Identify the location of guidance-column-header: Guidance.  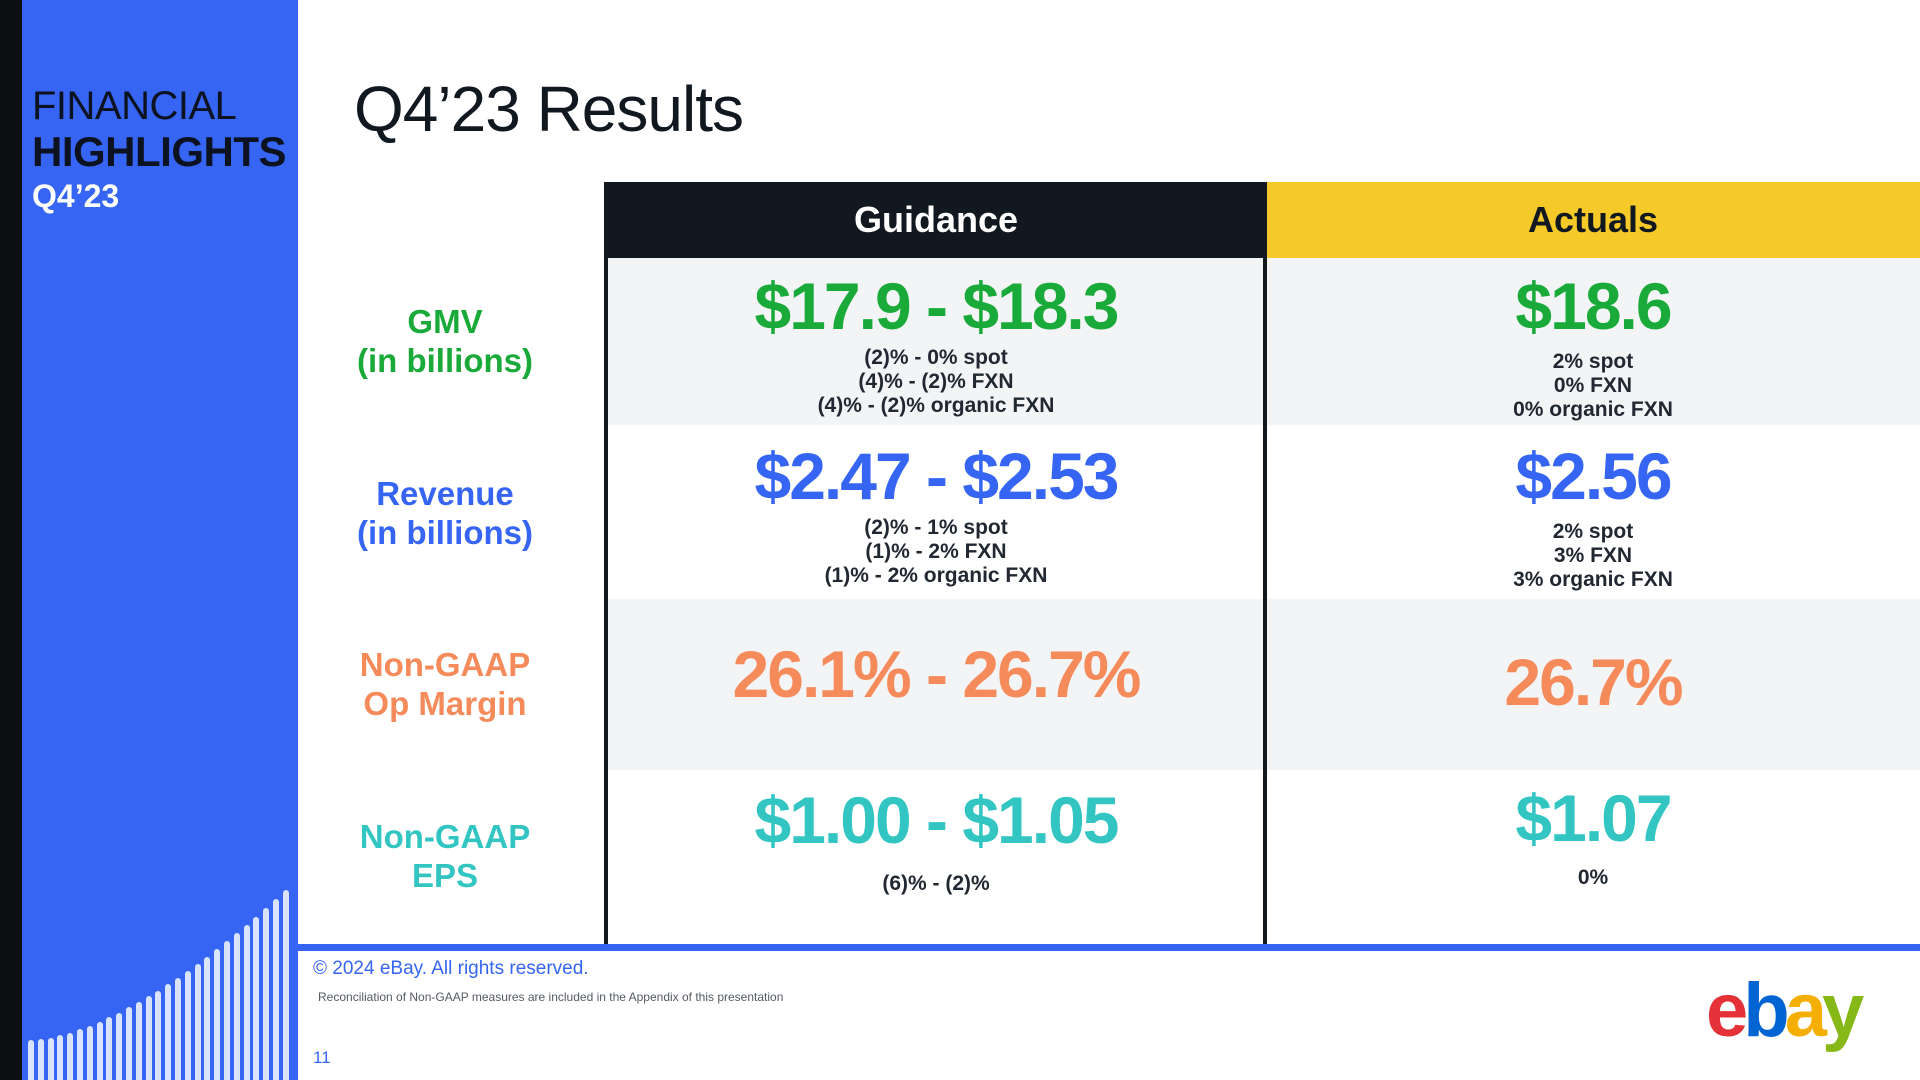
(936, 220).